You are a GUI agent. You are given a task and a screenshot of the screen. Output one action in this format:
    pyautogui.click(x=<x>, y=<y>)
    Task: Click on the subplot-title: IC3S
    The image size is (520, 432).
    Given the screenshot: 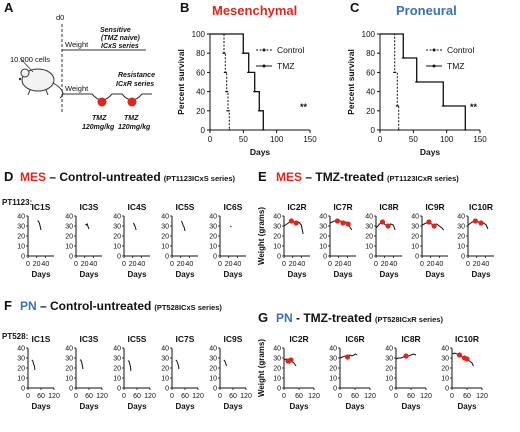 What is the action you would take?
    pyautogui.click(x=89, y=207)
    